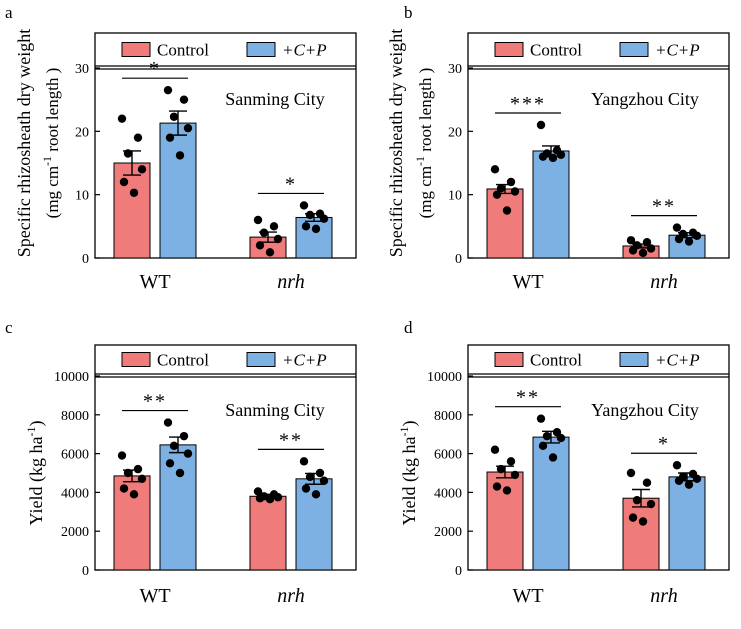  I want to click on location-label: Sanming City, so click(275, 410).